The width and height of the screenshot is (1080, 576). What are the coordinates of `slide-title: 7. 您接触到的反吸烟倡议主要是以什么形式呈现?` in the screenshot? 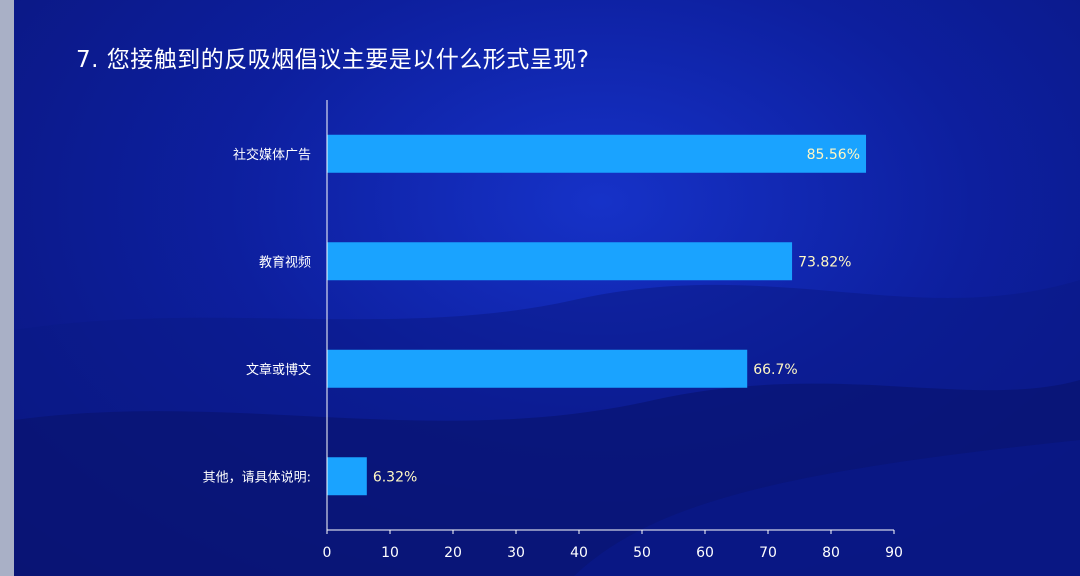 It's located at (333, 60).